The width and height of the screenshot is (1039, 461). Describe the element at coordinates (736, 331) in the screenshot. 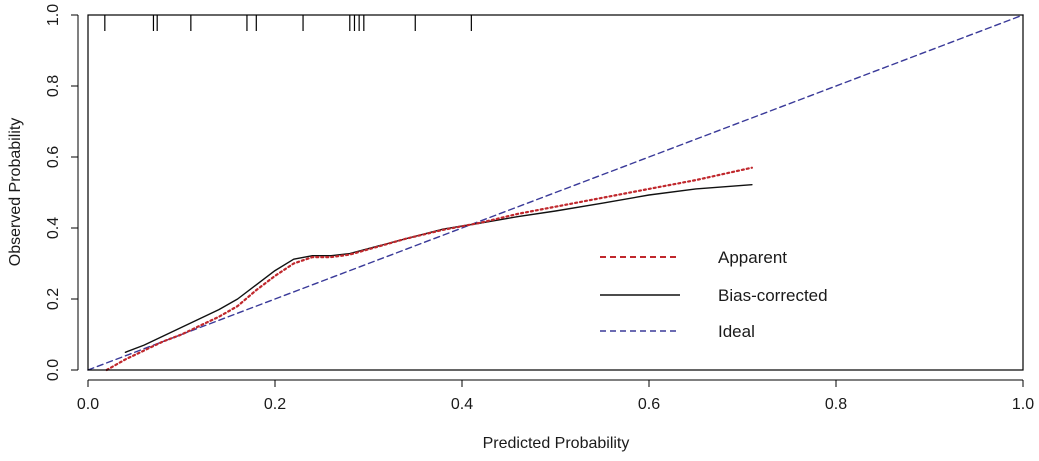

I see `legend-label-ideal: Ideal` at that location.